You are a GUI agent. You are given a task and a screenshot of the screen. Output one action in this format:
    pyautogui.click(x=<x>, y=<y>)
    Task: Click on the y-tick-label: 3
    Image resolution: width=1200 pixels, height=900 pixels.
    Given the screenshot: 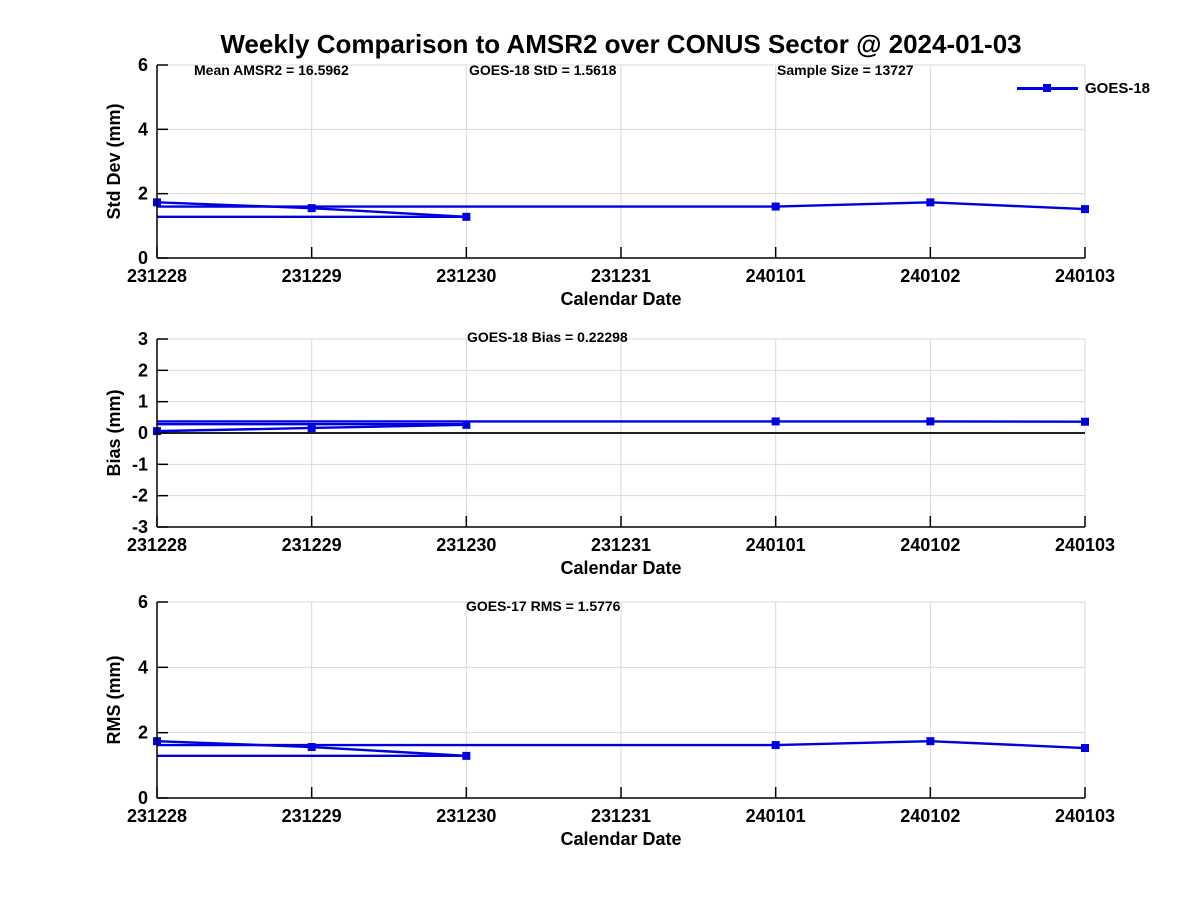 What is the action you would take?
    pyautogui.click(x=143, y=339)
    